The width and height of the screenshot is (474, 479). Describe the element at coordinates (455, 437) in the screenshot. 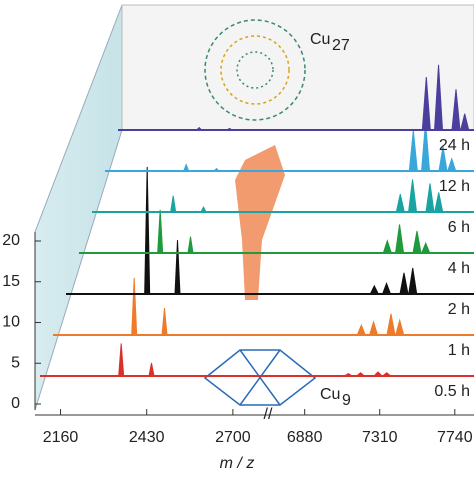

I see `x-tick-label: 7740` at that location.